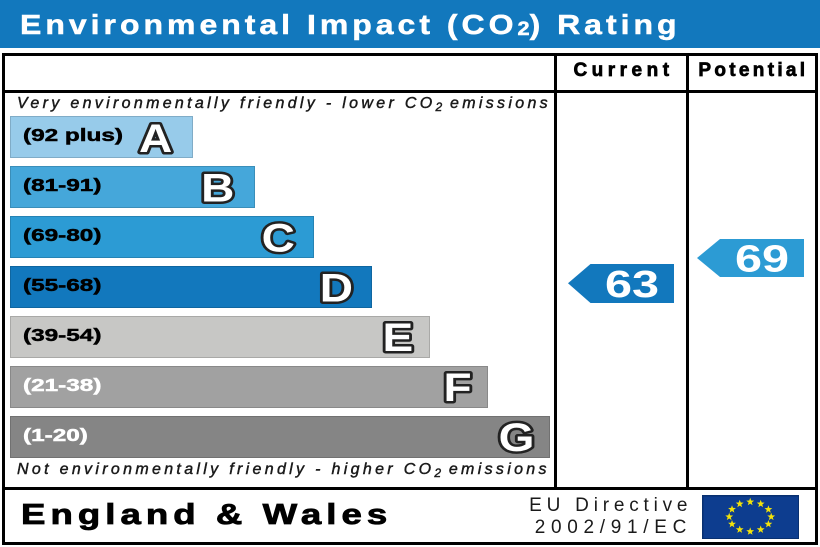 This screenshot has width=820, height=547. I want to click on svg-text: F, so click(457, 388).